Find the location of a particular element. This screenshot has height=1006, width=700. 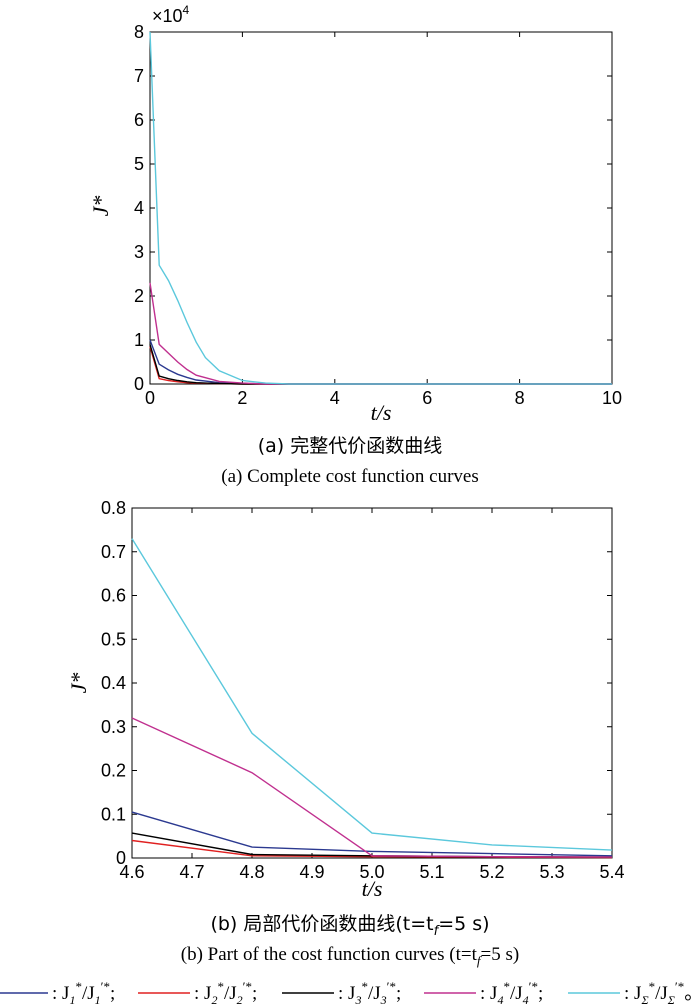

series-line-s2 is located at coordinates (380, 365).